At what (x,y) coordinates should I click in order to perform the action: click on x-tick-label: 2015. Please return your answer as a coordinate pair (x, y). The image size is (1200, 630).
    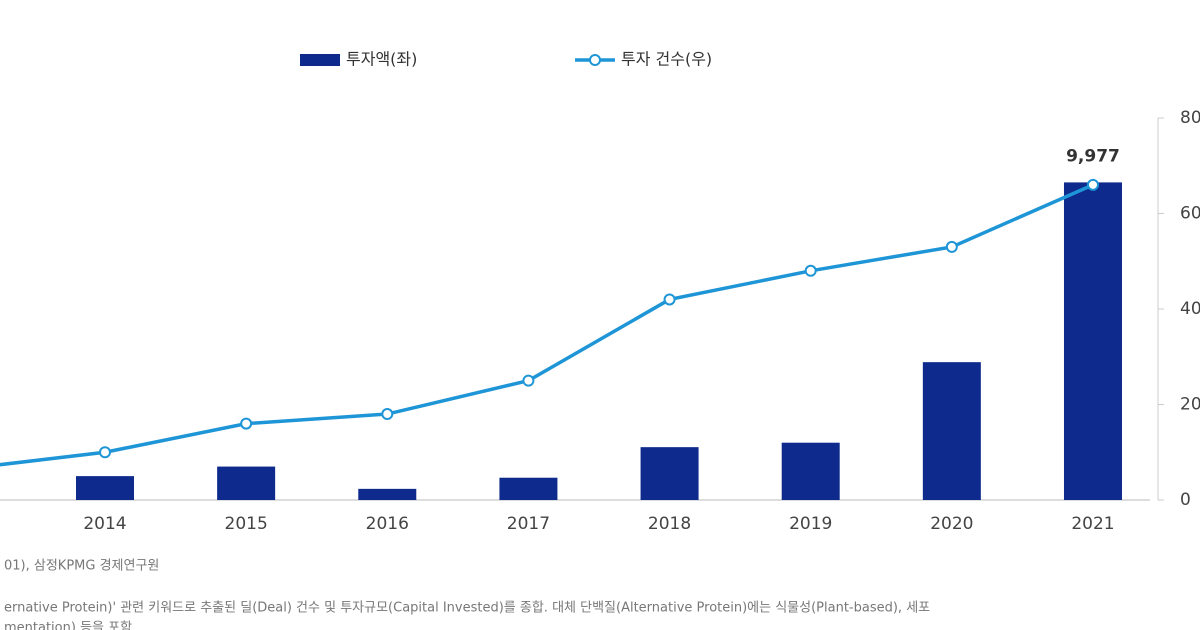
    Looking at the image, I should click on (246, 524).